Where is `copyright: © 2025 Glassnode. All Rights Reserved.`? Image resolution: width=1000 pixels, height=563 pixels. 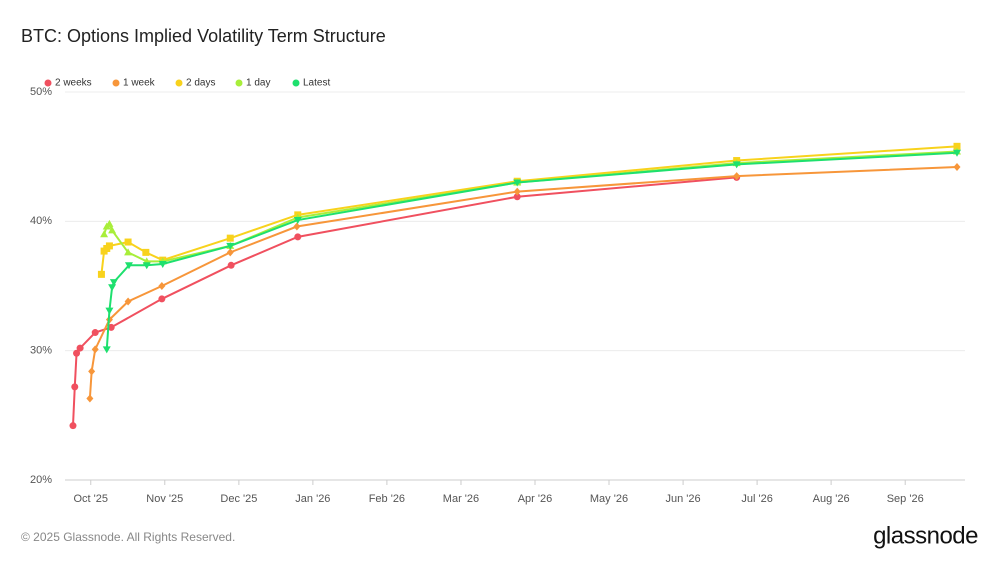
copyright: © 2025 Glassnode. All Rights Reserved. is located at coordinates (128, 537).